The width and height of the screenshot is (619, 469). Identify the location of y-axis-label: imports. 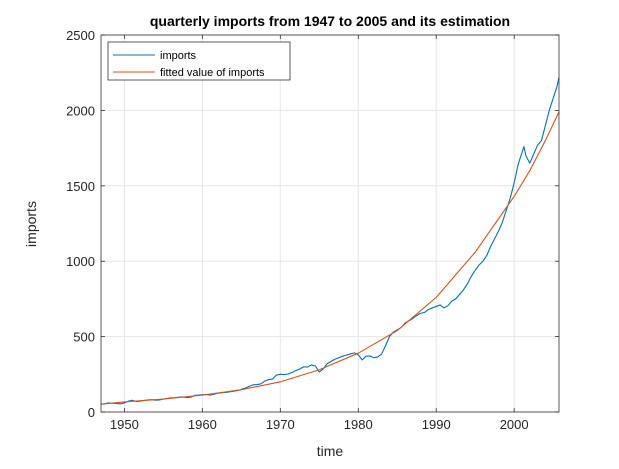
(31, 224).